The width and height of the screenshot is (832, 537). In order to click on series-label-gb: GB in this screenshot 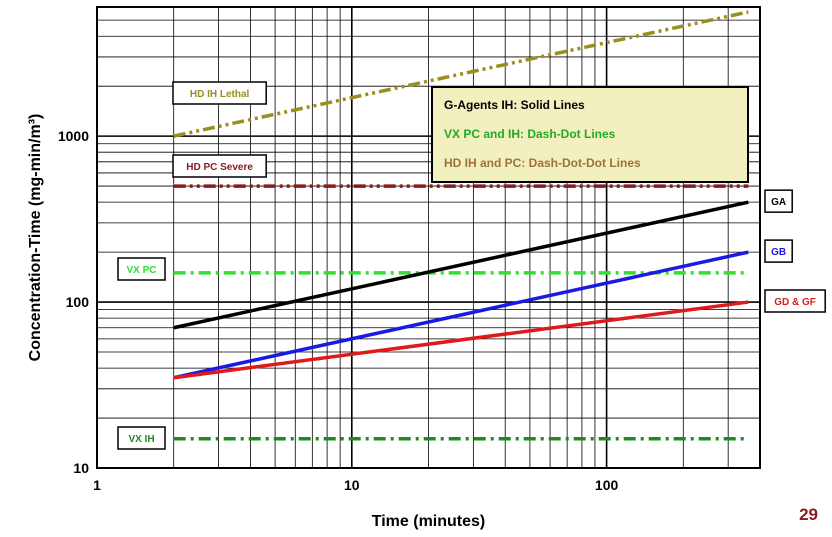, I will do `click(778, 251)`.